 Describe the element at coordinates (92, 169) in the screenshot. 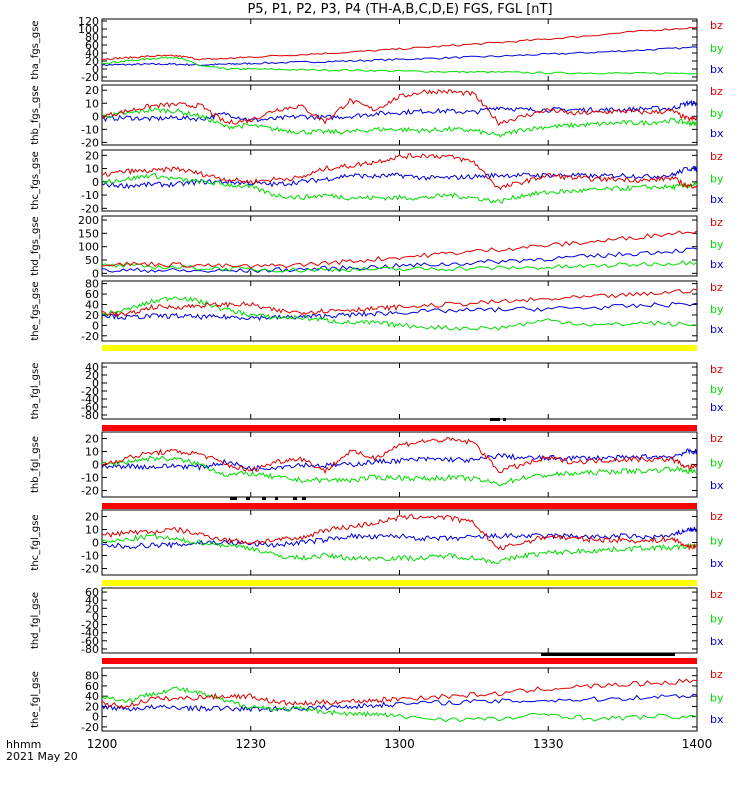

I see `y-tick-label: 10` at that location.